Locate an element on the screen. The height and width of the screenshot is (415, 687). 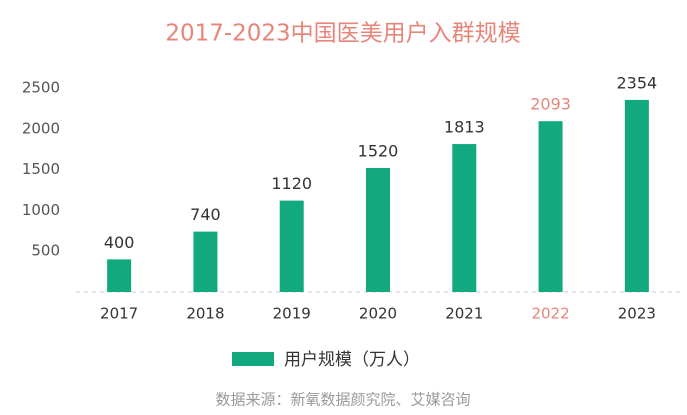
x-tick-label: 2020 is located at coordinates (378, 314).